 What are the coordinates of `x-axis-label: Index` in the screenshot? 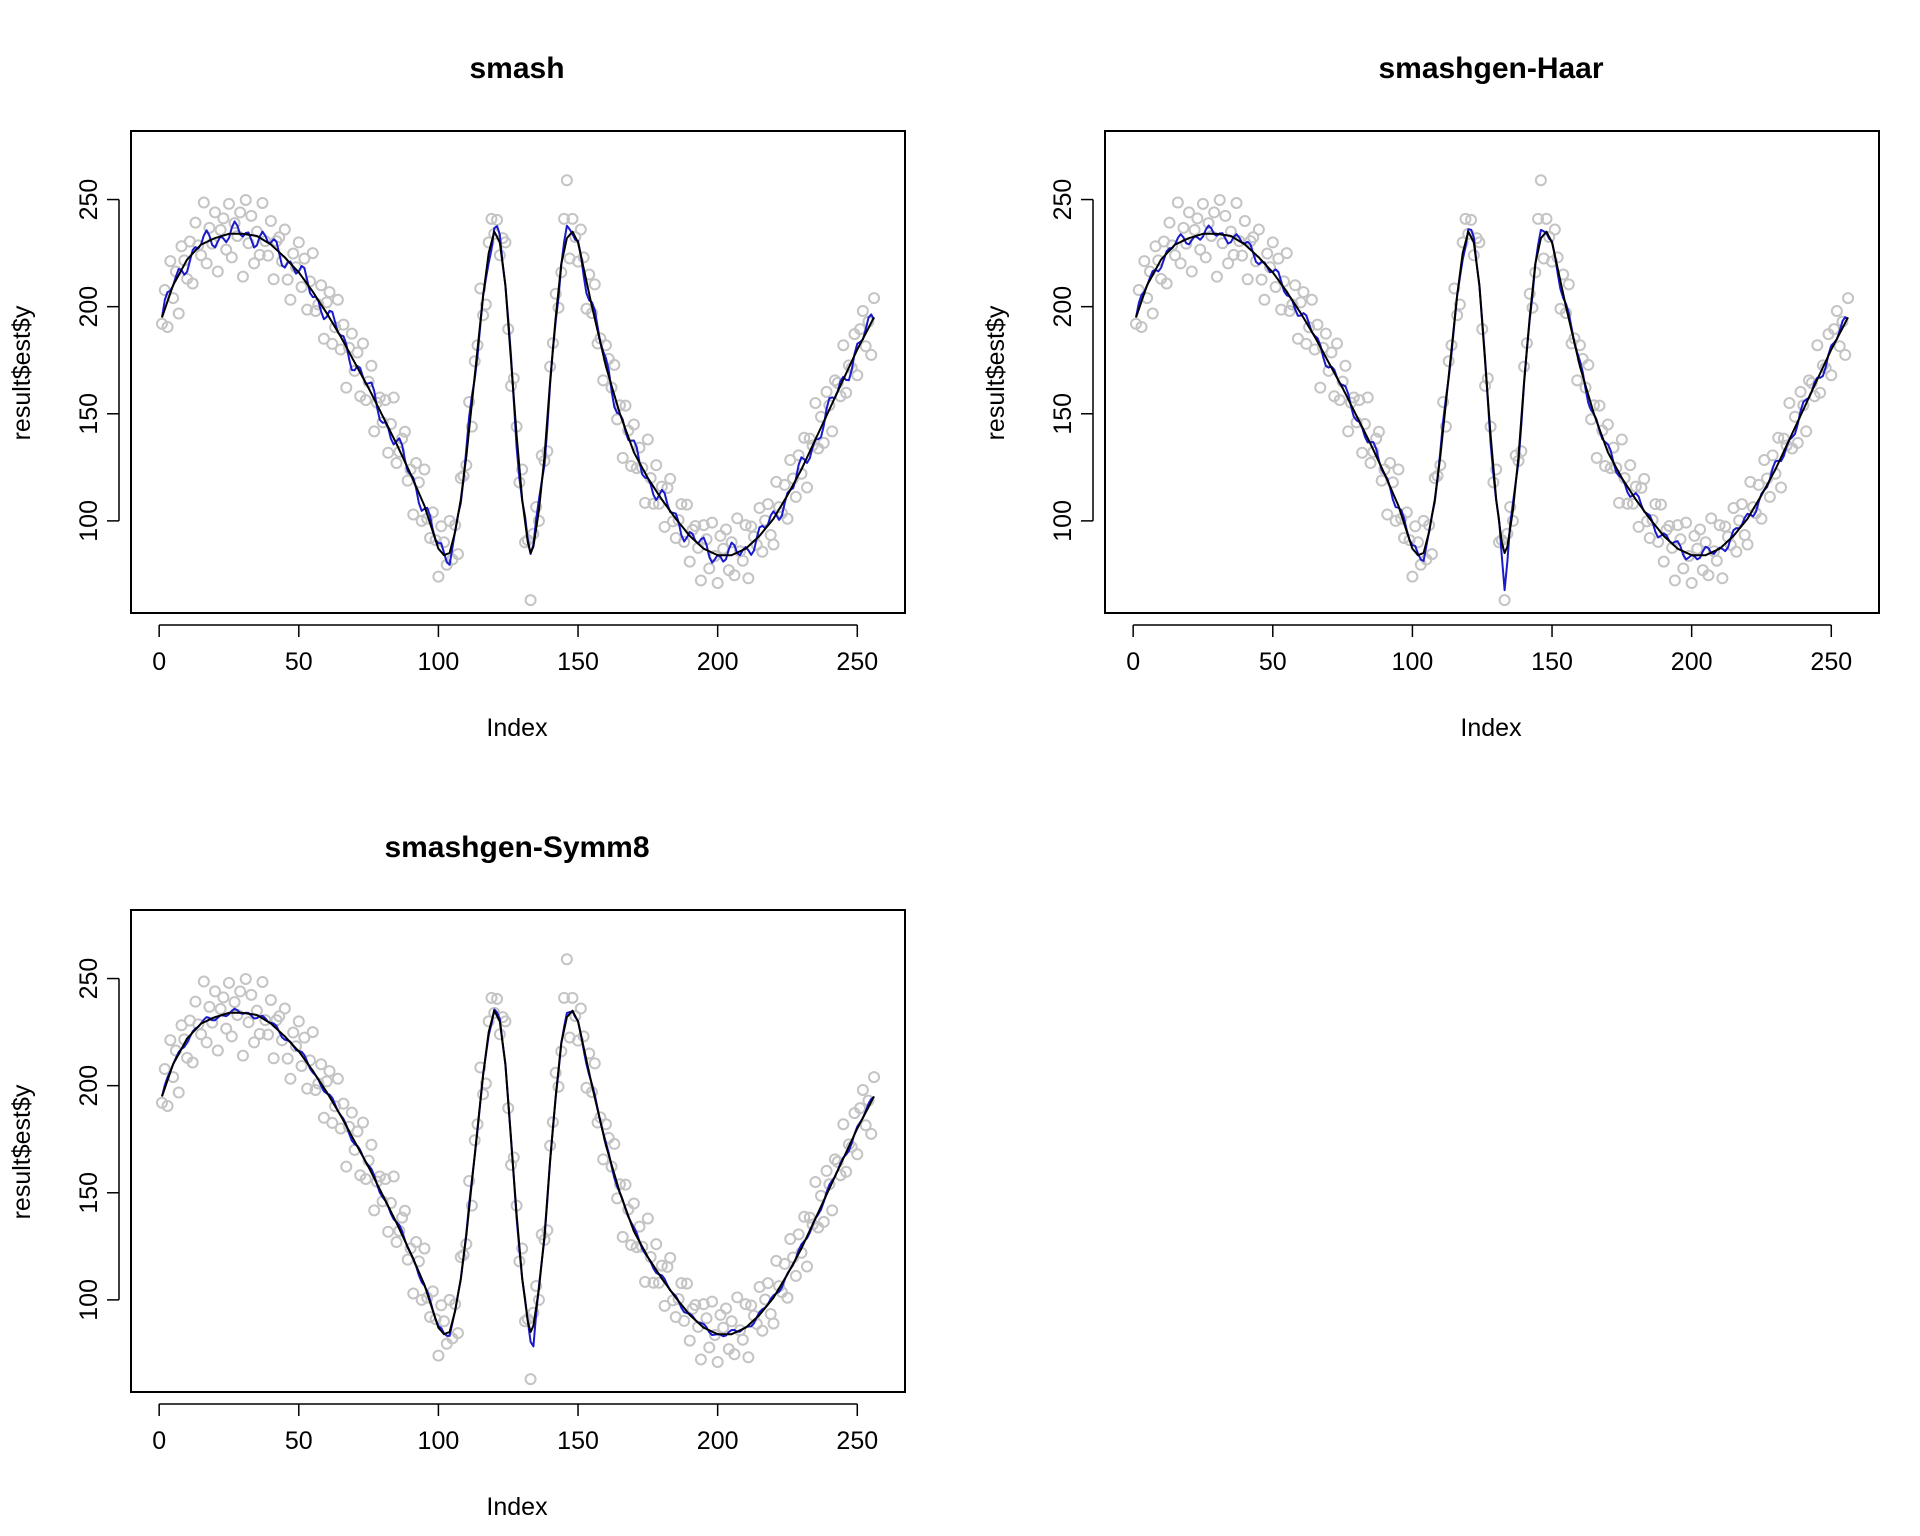 It's located at (517, 1507).